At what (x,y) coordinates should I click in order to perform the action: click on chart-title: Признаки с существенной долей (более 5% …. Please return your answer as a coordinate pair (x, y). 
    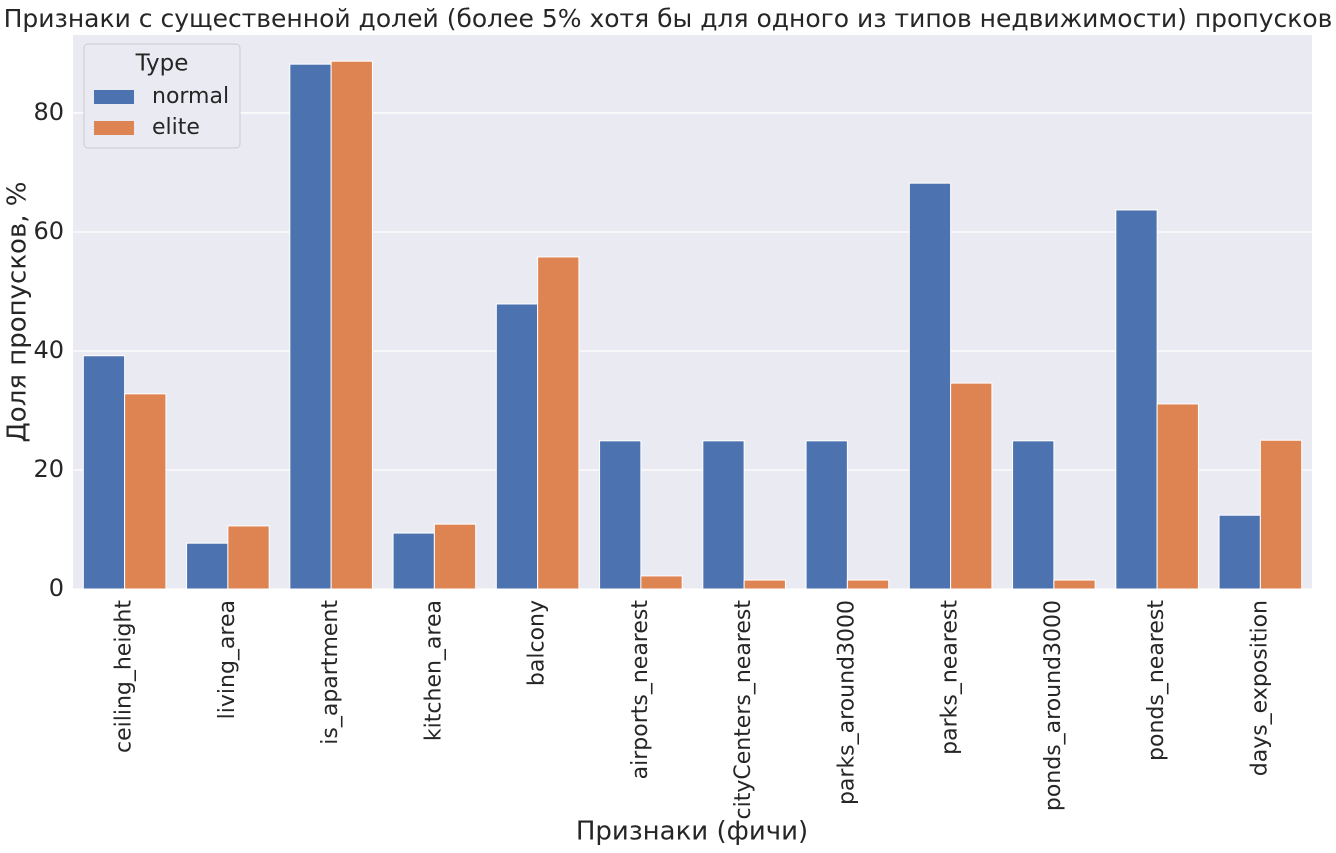
    Looking at the image, I should click on (668, 18).